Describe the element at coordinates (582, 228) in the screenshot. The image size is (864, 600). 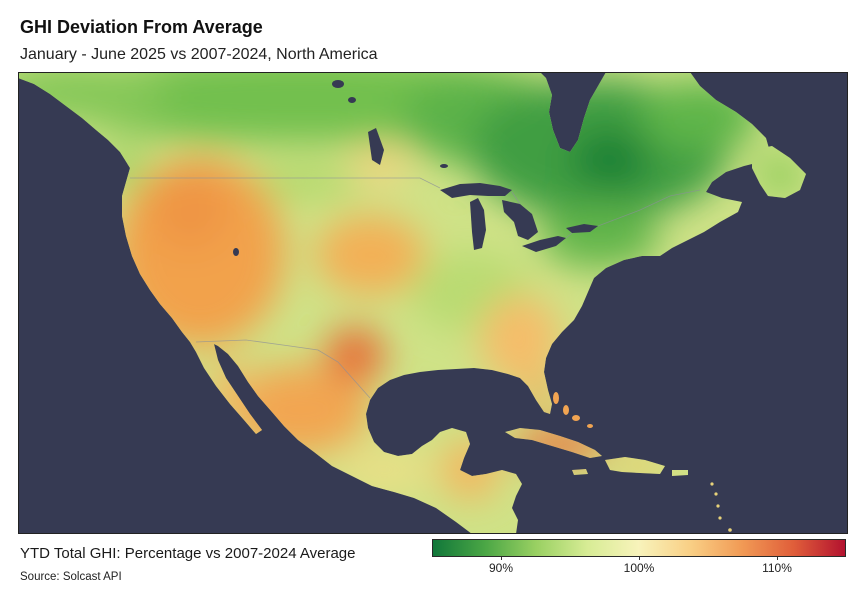
I see `lake-ontario` at that location.